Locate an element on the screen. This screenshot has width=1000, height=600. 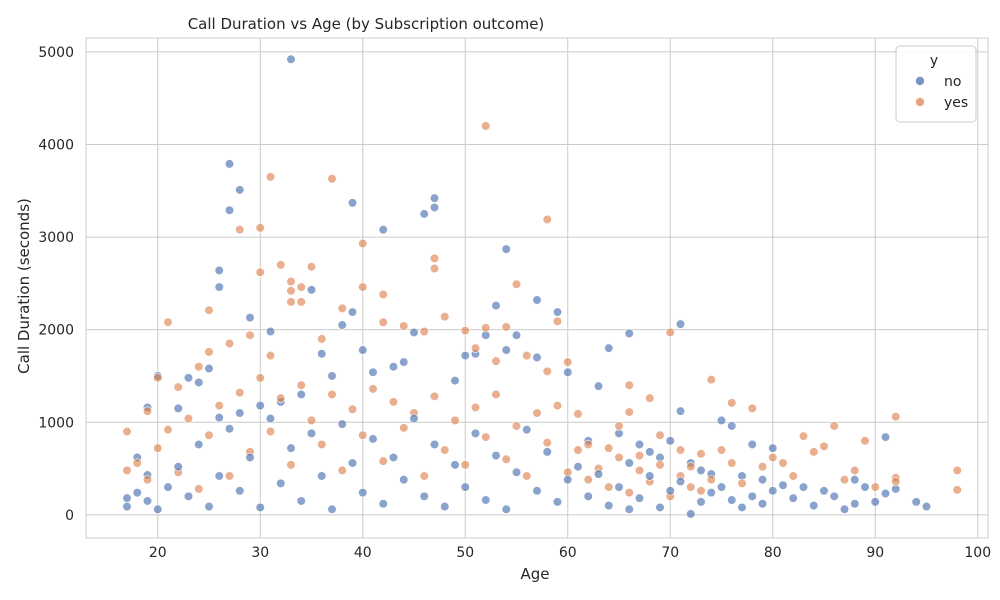
y-tick-label: 3000 is located at coordinates (56, 238).